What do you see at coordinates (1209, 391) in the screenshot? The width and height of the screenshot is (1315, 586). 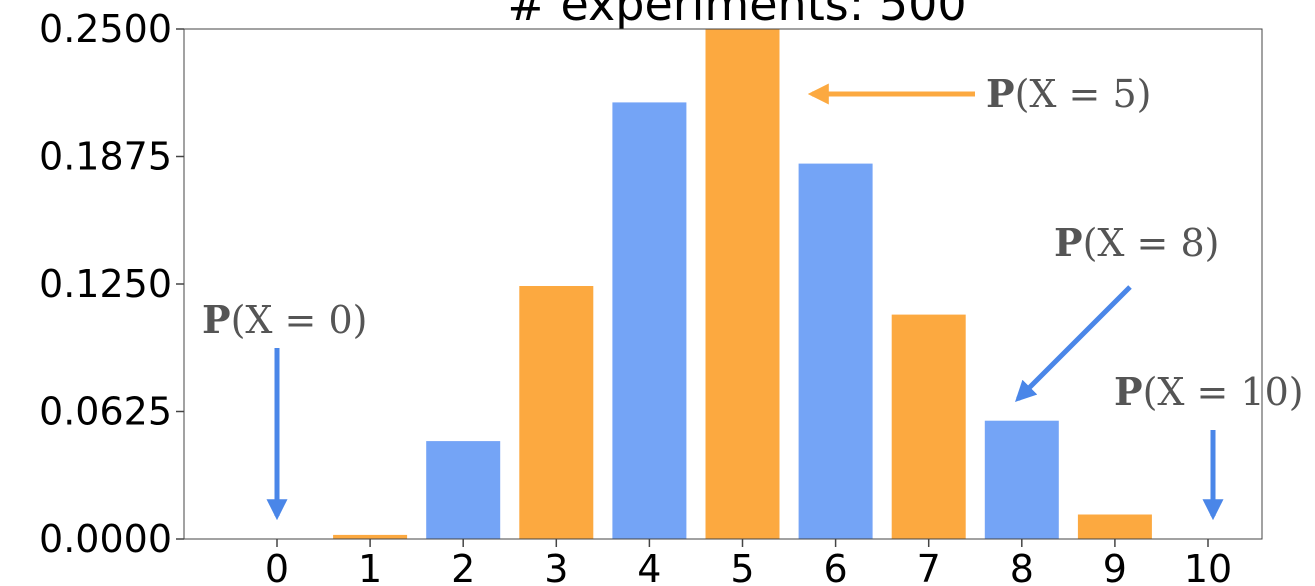 I see `annotation-x10: P(X = 10)` at bounding box center [1209, 391].